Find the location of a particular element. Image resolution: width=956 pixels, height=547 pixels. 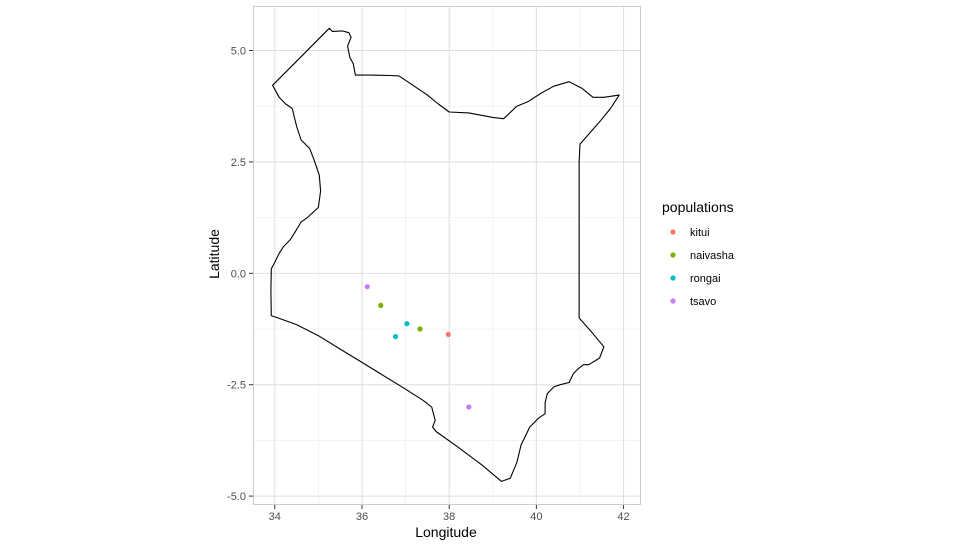

x-tick-label: 38 is located at coordinates (449, 517).